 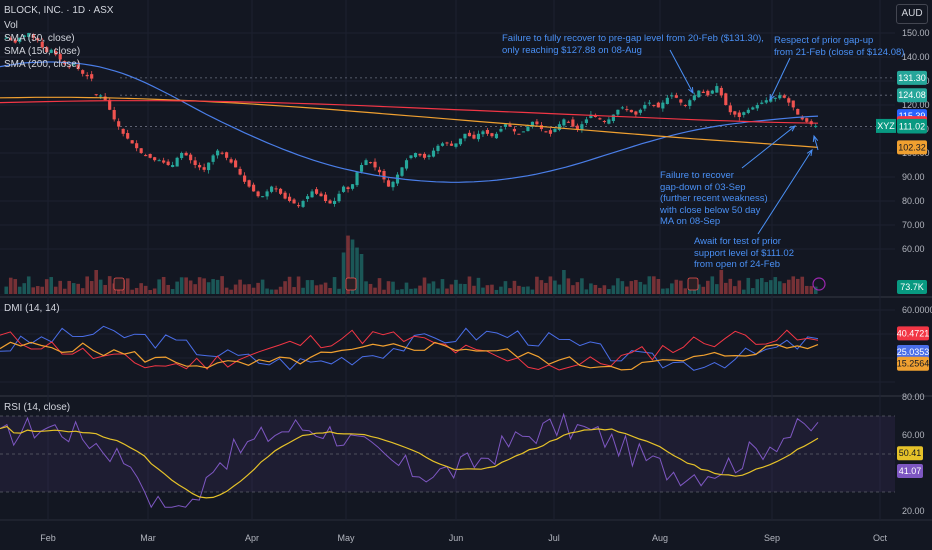 I want to click on legend-sma150: SMA (150, close), so click(x=42, y=51).